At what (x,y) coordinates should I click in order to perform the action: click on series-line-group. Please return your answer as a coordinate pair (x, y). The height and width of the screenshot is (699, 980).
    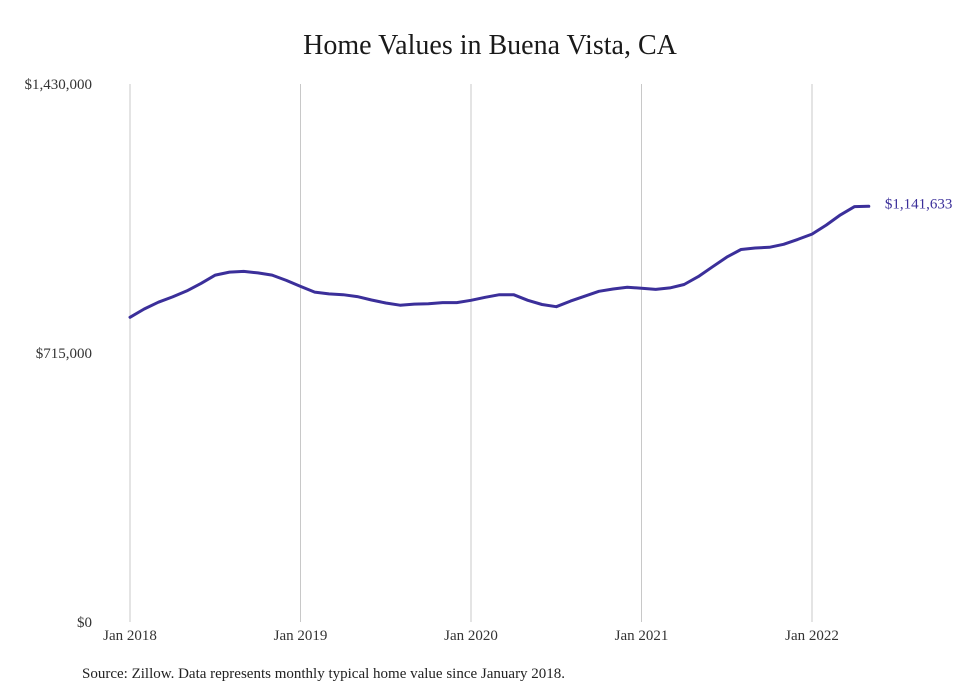
    Looking at the image, I should click on (499, 261).